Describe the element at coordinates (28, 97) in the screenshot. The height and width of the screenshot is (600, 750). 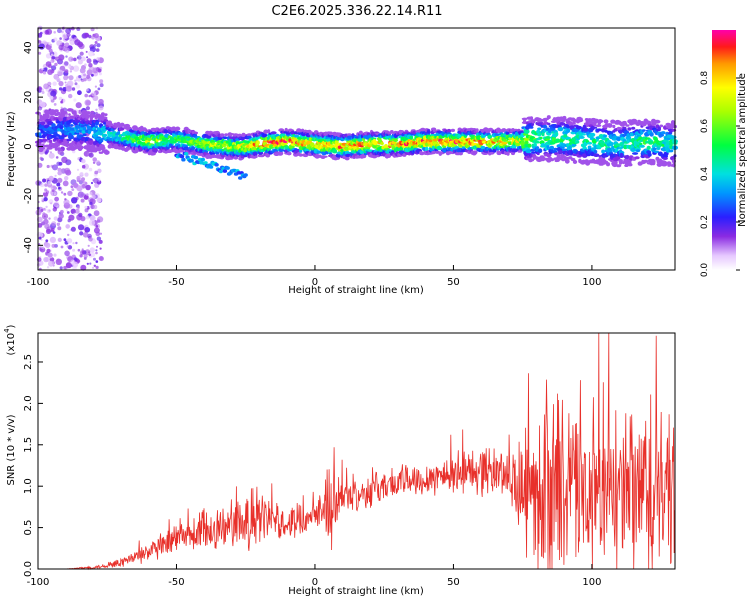
I see `y-tick-label: 20` at that location.